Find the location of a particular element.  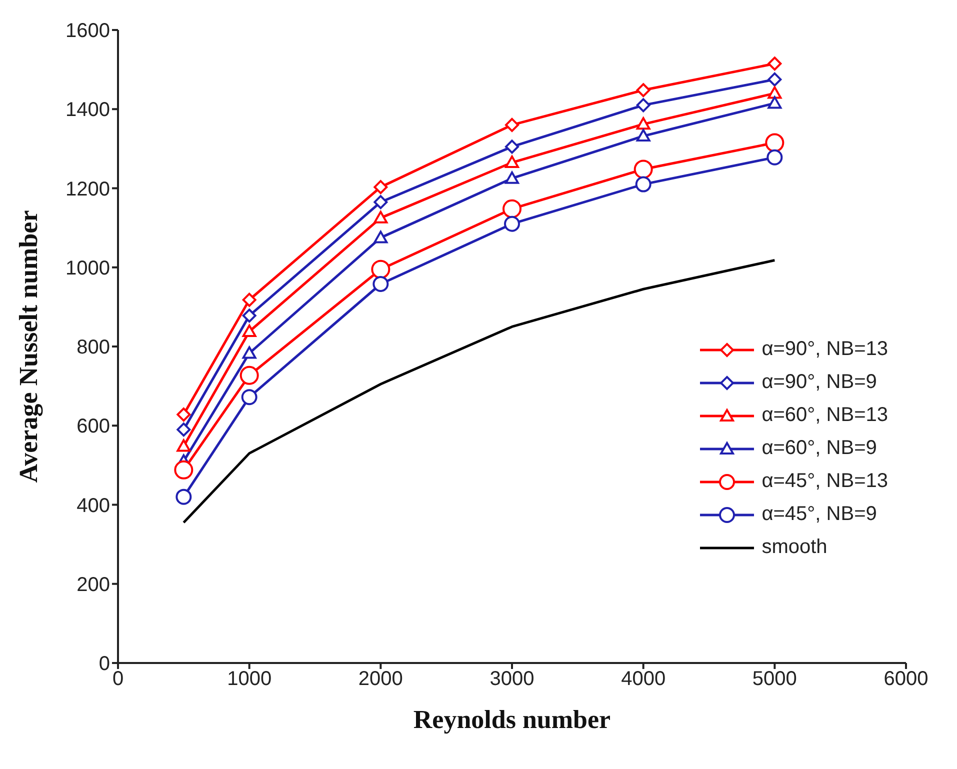

x-tick-label: 5000 is located at coordinates (774, 679).